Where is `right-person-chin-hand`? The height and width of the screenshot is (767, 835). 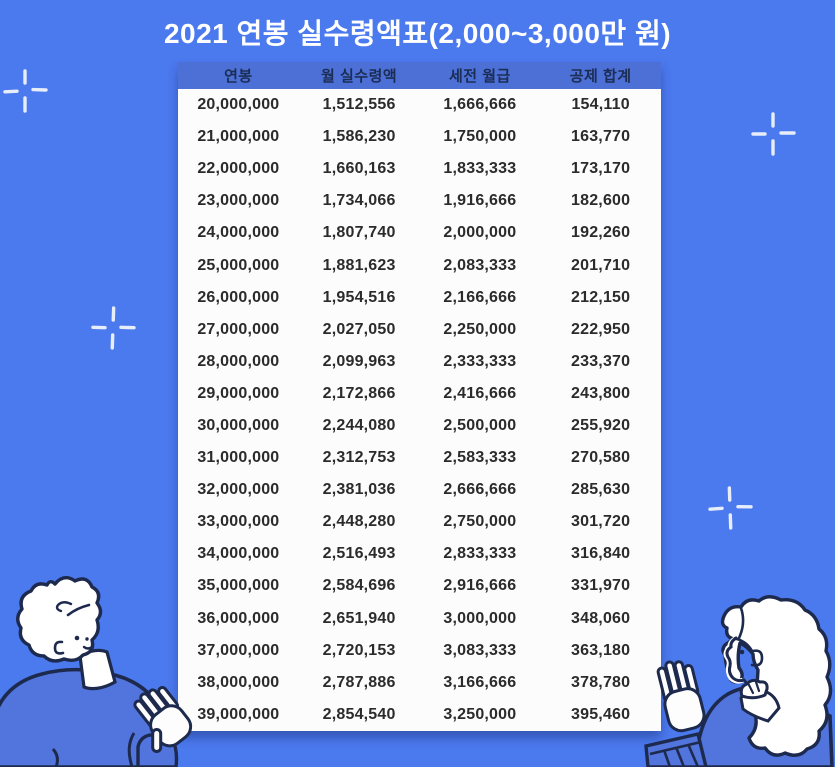 right-person-chin-hand is located at coordinates (760, 700).